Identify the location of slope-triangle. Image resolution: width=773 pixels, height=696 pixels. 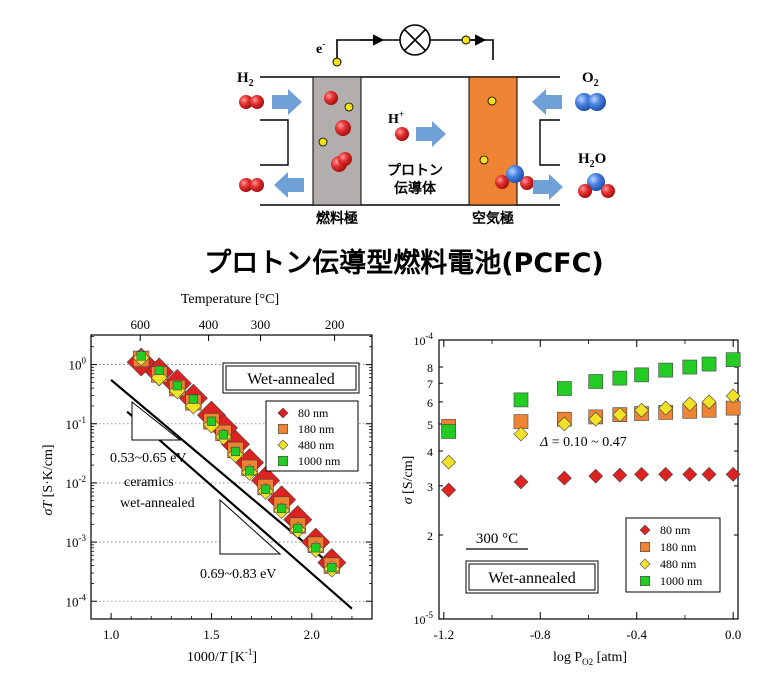
(156, 420).